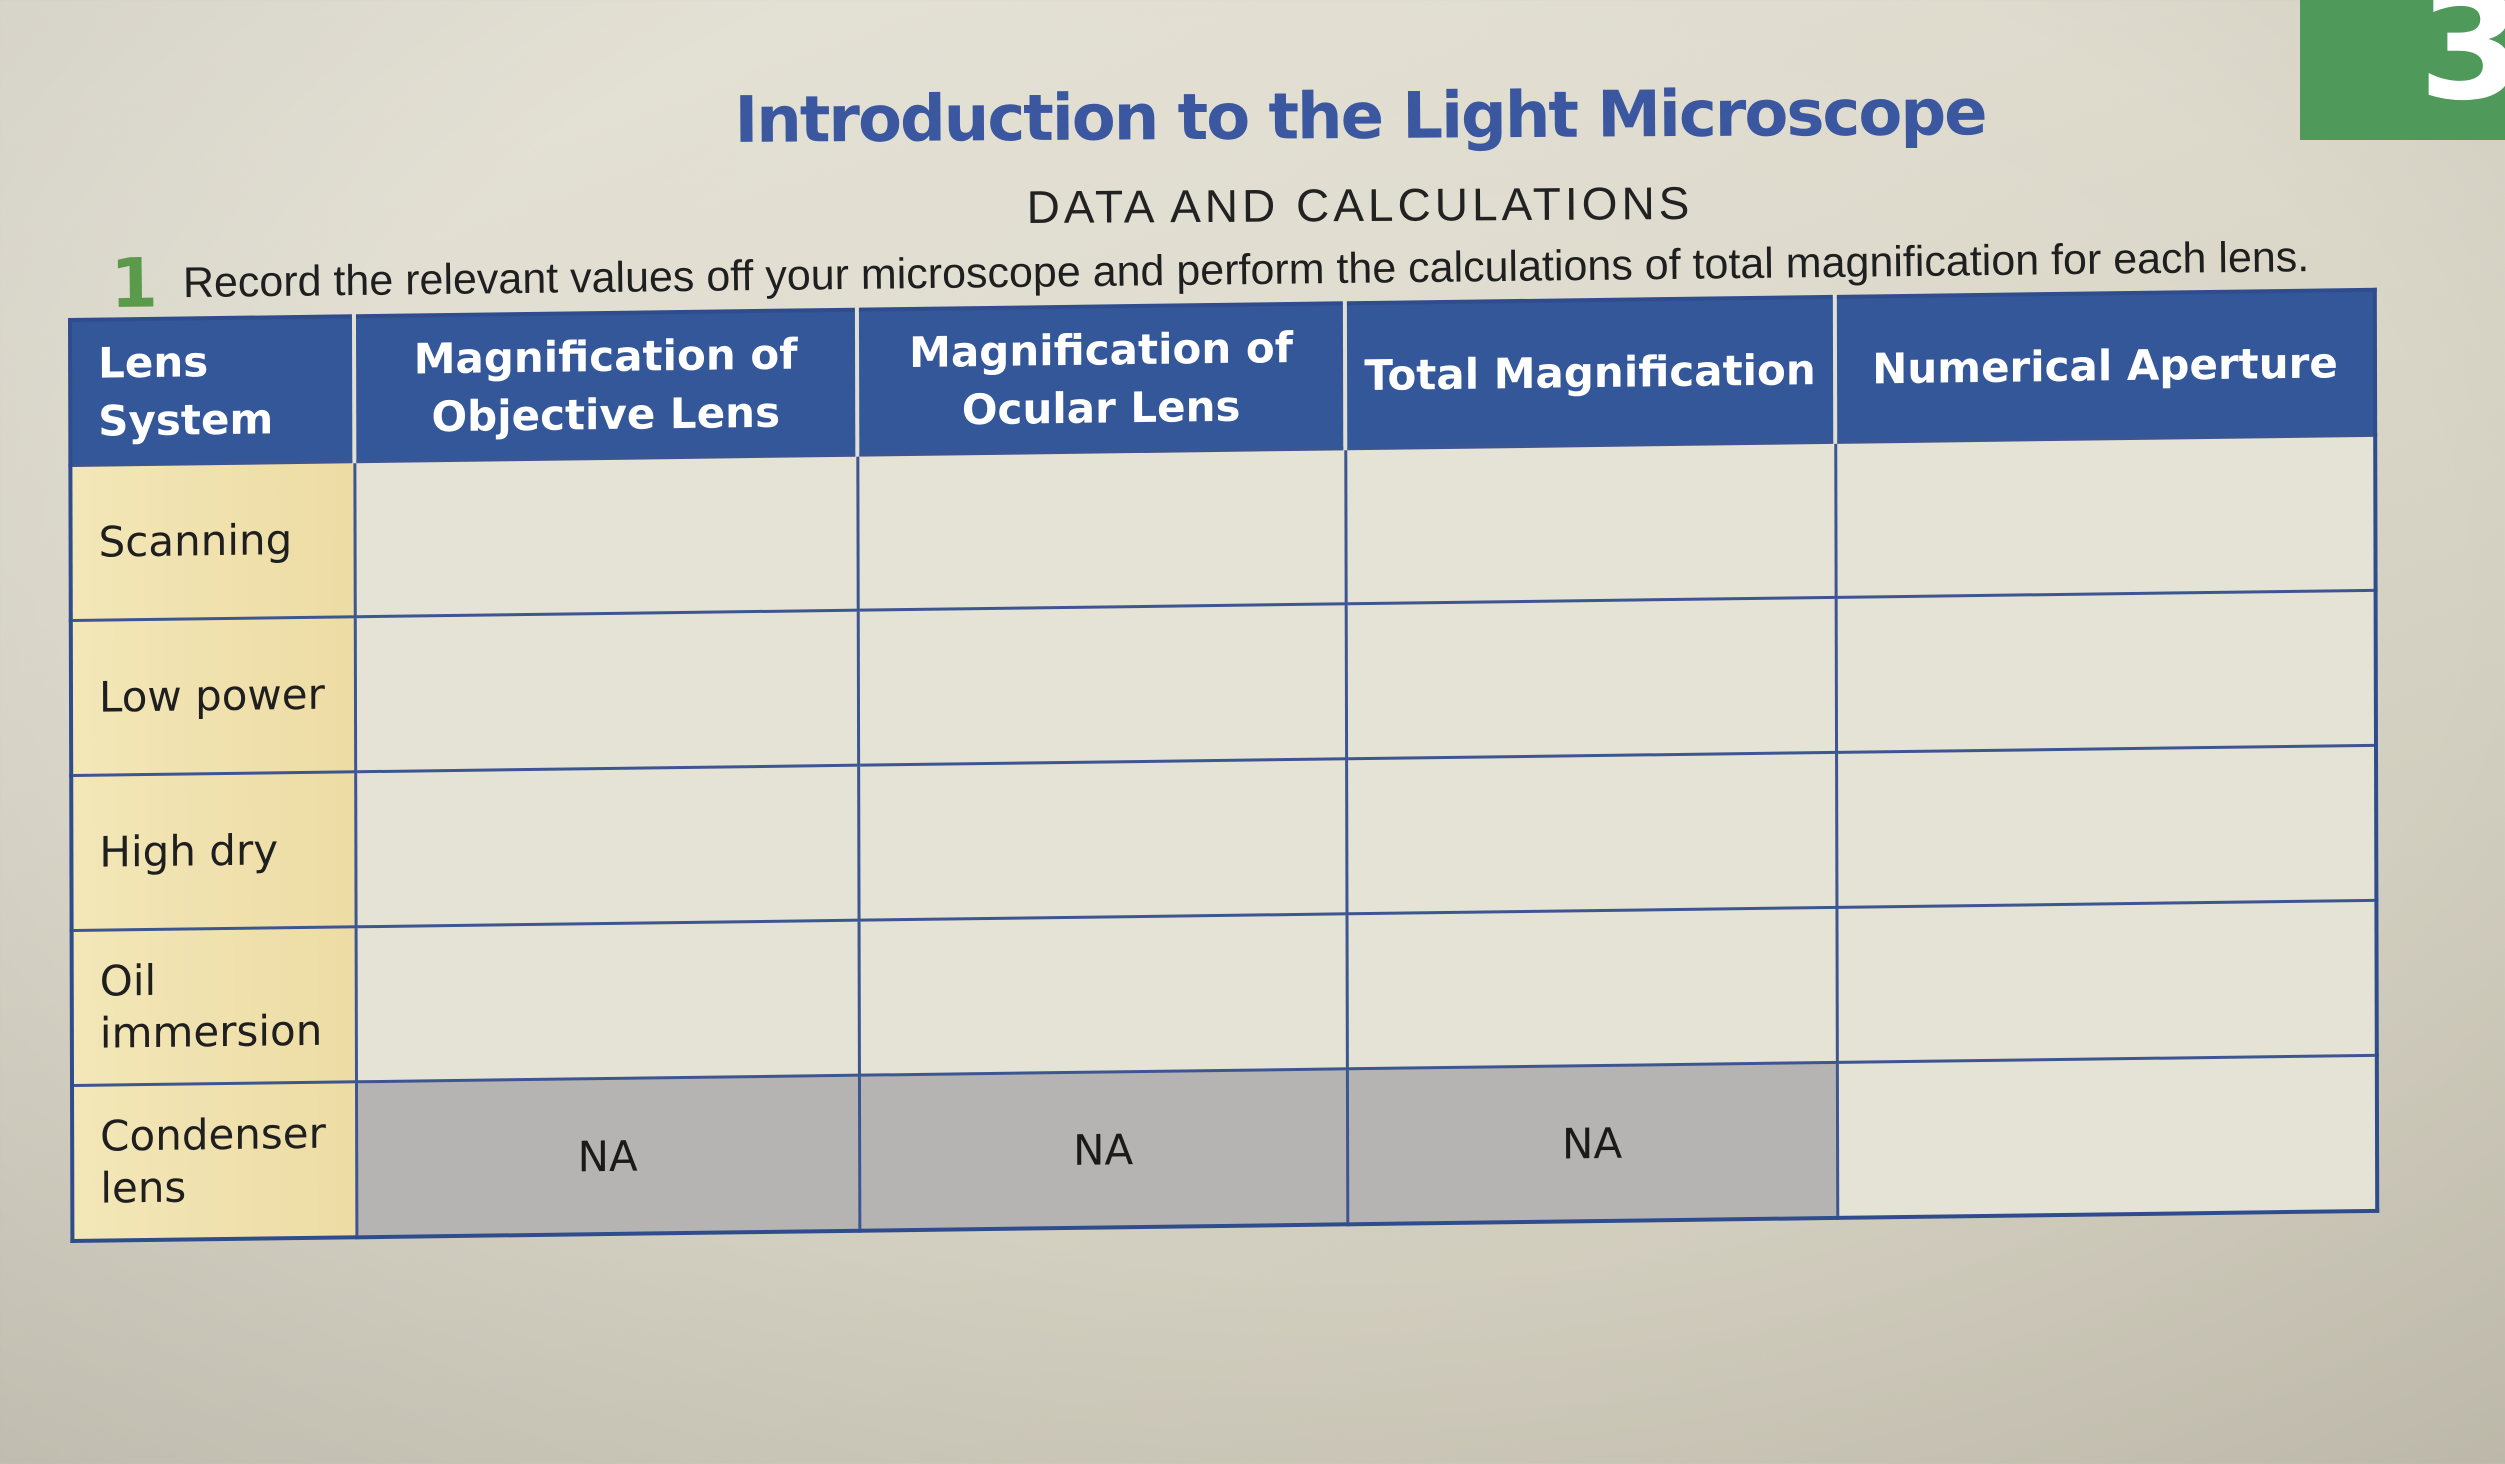 The height and width of the screenshot is (1464, 2505). I want to click on table-row: Low power, so click(1223, 683).